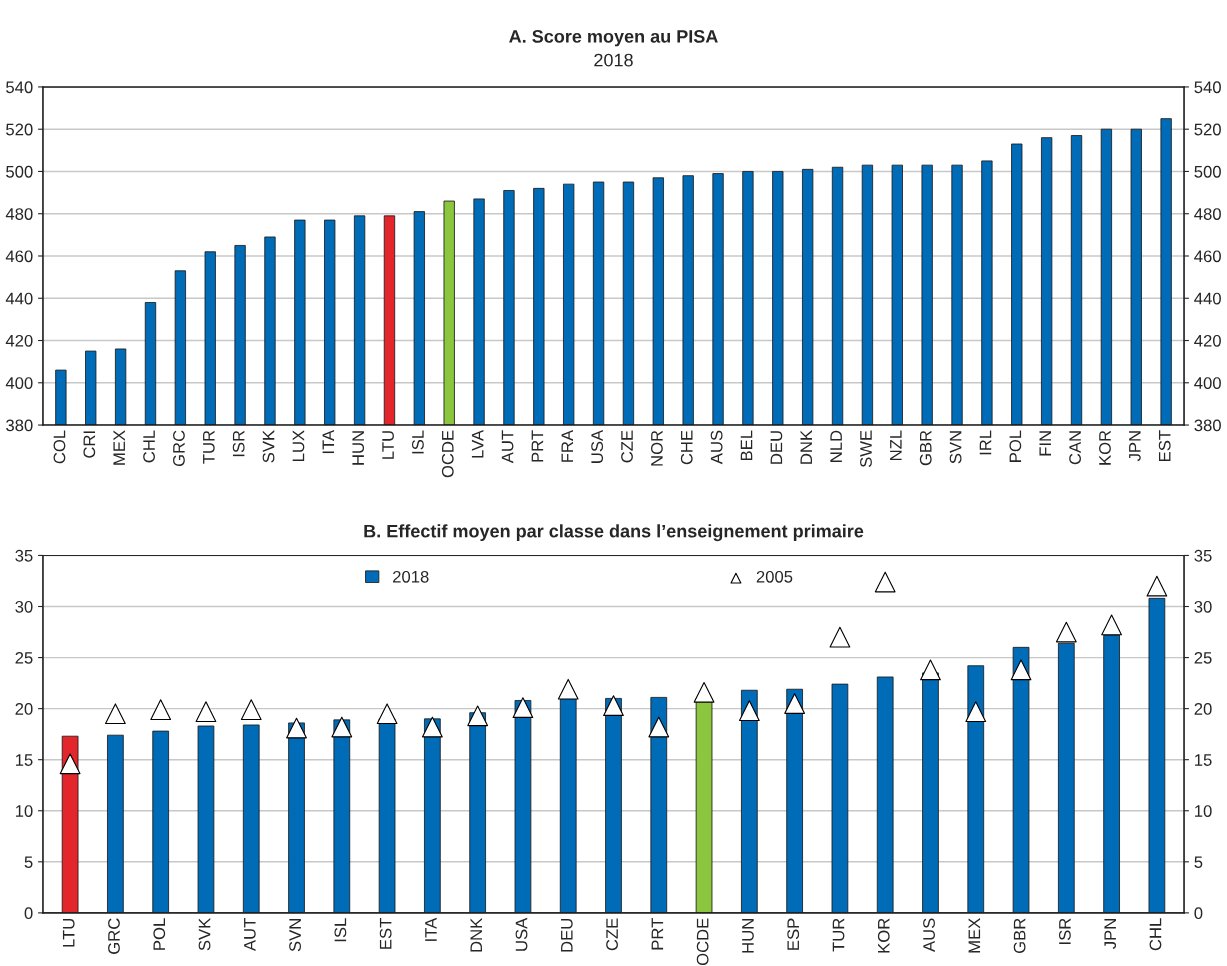  Describe the element at coordinates (1075, 448) in the screenshot. I see `x-tick-label: CAN` at that location.